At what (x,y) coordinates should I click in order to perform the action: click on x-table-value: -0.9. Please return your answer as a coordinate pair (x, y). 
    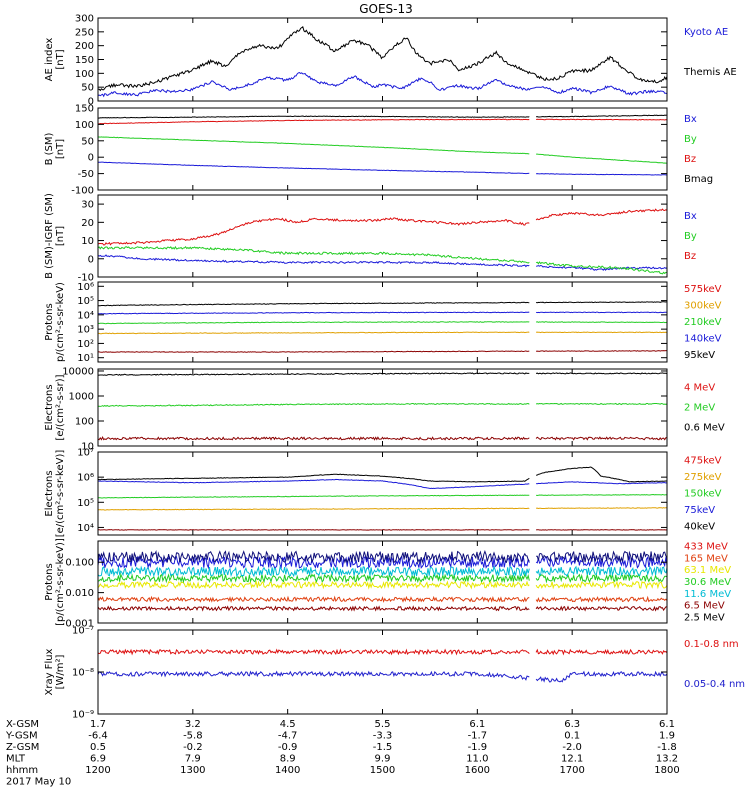
    Looking at the image, I should click on (288, 747).